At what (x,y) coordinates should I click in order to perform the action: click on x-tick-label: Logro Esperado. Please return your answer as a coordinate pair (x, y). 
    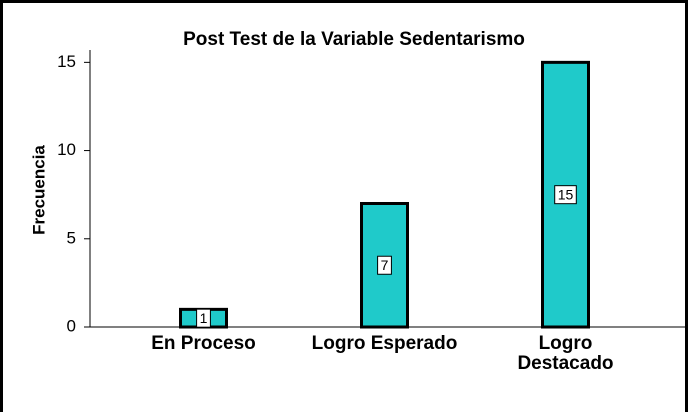
    Looking at the image, I should click on (384, 343).